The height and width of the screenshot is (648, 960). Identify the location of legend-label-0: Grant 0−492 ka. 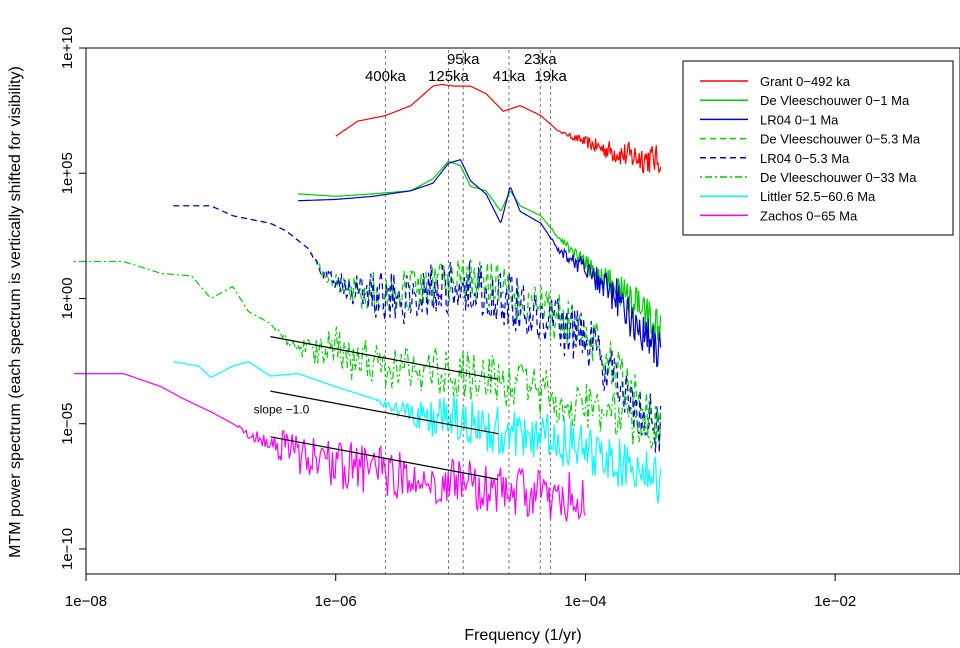
(805, 81).